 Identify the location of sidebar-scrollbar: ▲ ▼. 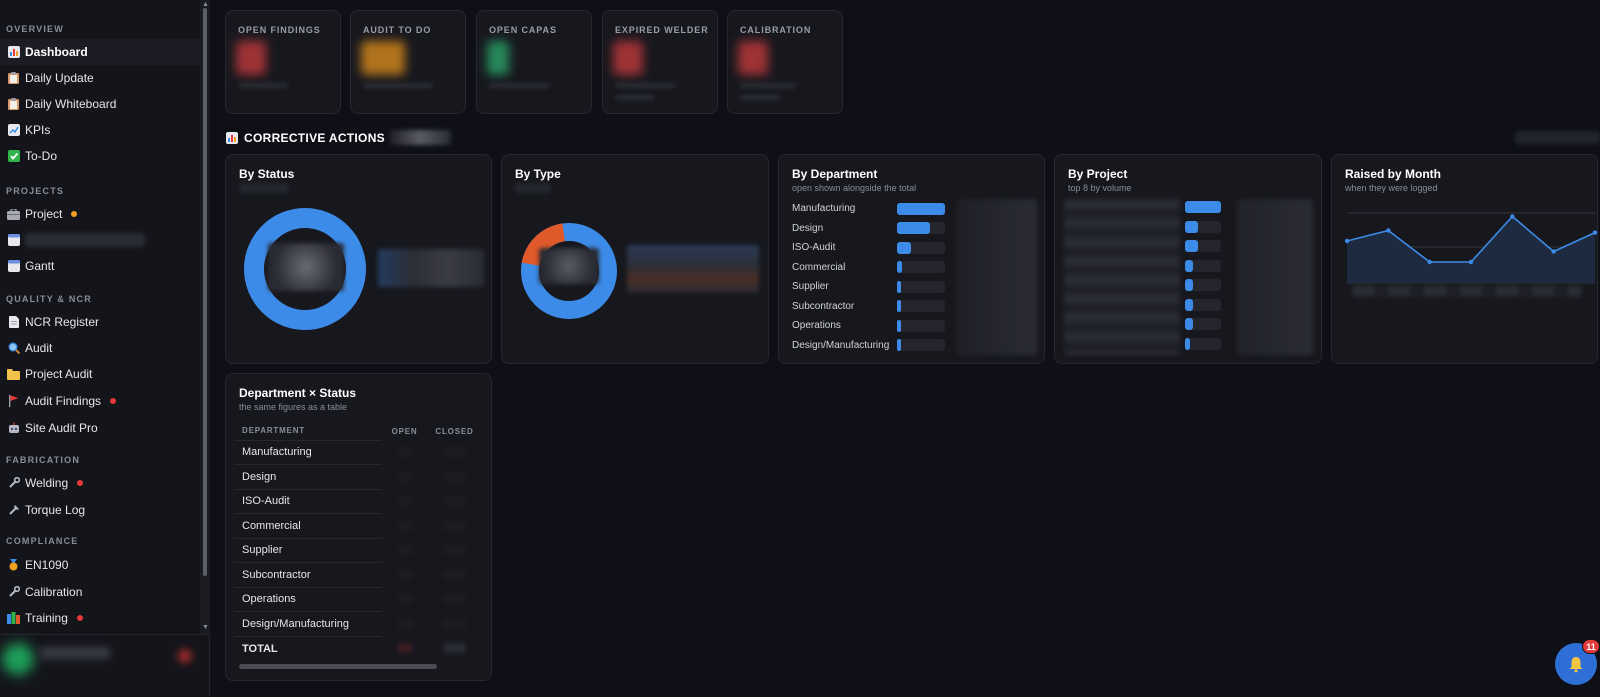
(205, 317).